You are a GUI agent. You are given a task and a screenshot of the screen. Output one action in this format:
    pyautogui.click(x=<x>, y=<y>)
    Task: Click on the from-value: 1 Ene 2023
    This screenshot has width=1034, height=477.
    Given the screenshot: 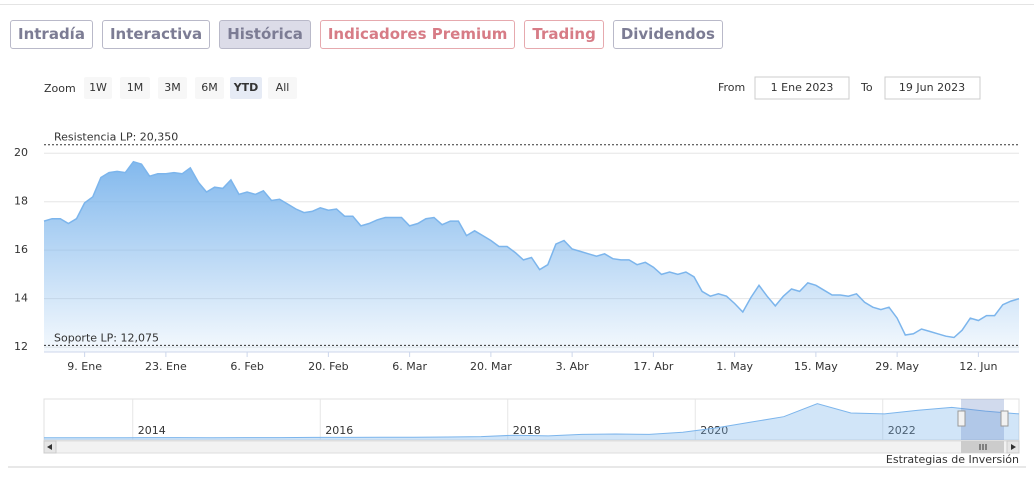 What is the action you would take?
    pyautogui.click(x=802, y=87)
    